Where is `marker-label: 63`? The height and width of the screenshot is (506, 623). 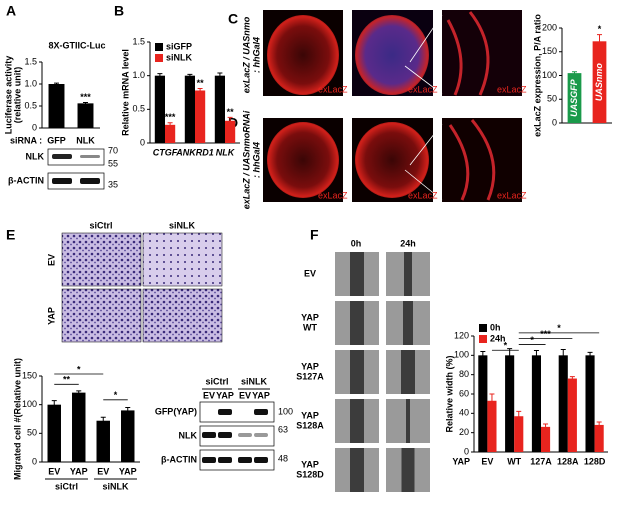
marker-label: 63 is located at coordinates (283, 429).